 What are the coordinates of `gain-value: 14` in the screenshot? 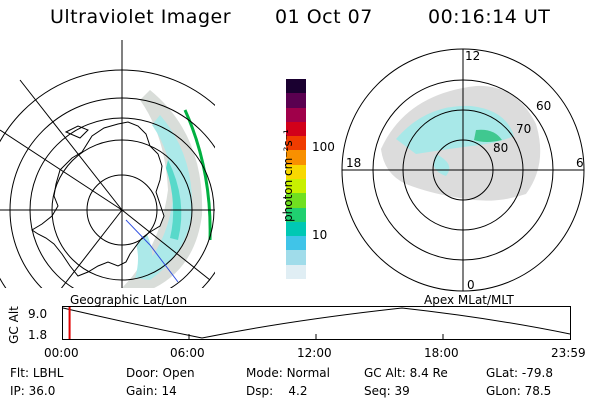 It's located at (169, 391).